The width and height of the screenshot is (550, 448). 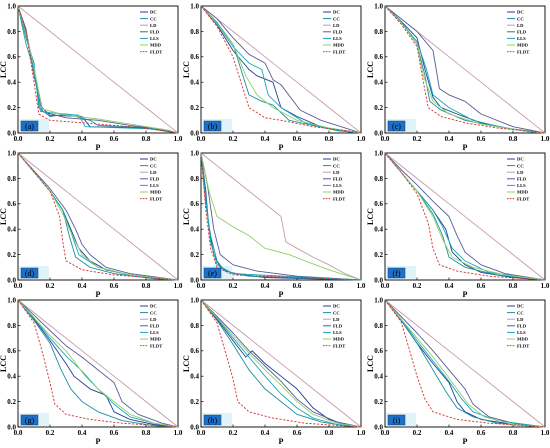 What do you see at coordinates (50, 286) in the screenshot?
I see `x-tick-label: 0.2` at bounding box center [50, 286].